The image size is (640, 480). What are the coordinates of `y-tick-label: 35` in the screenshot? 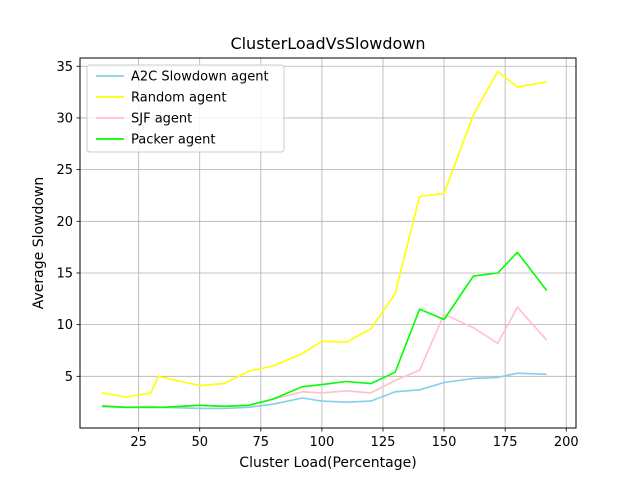 It's located at (64, 67).